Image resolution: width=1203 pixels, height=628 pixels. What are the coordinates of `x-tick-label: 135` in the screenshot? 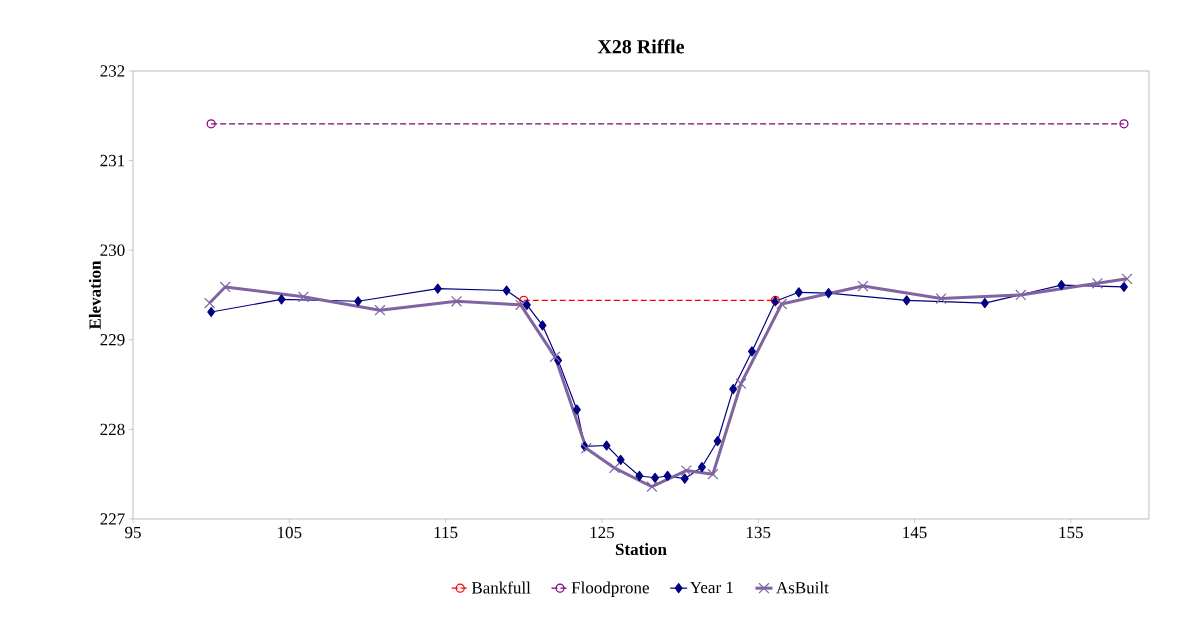 It's located at (758, 532).